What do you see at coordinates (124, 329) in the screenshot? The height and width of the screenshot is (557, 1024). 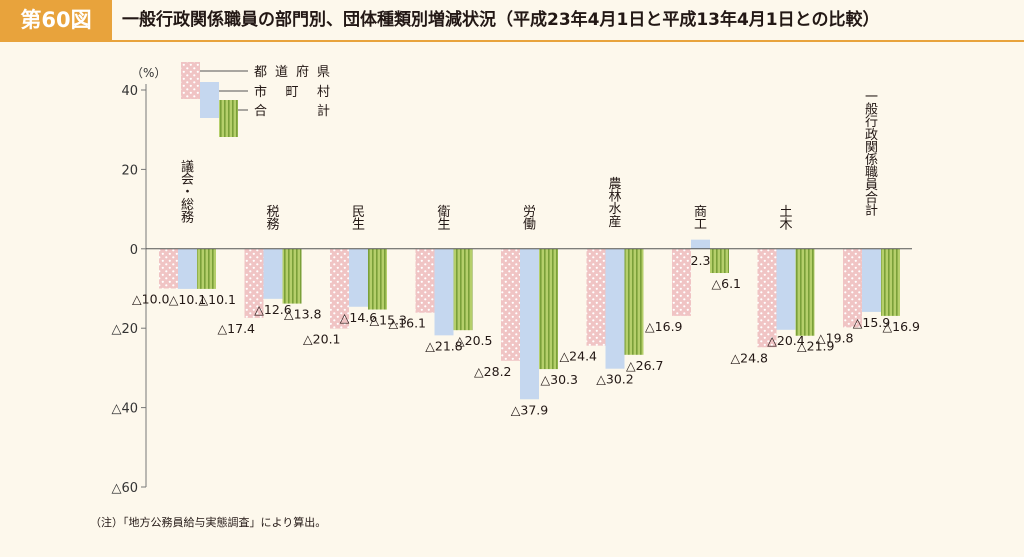 I see `y-tick-label: △20` at bounding box center [124, 329].